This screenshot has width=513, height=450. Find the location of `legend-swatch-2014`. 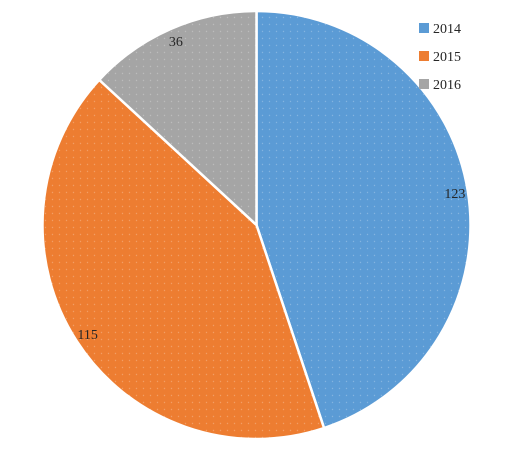

legend-swatch-2014 is located at coordinates (424, 28).